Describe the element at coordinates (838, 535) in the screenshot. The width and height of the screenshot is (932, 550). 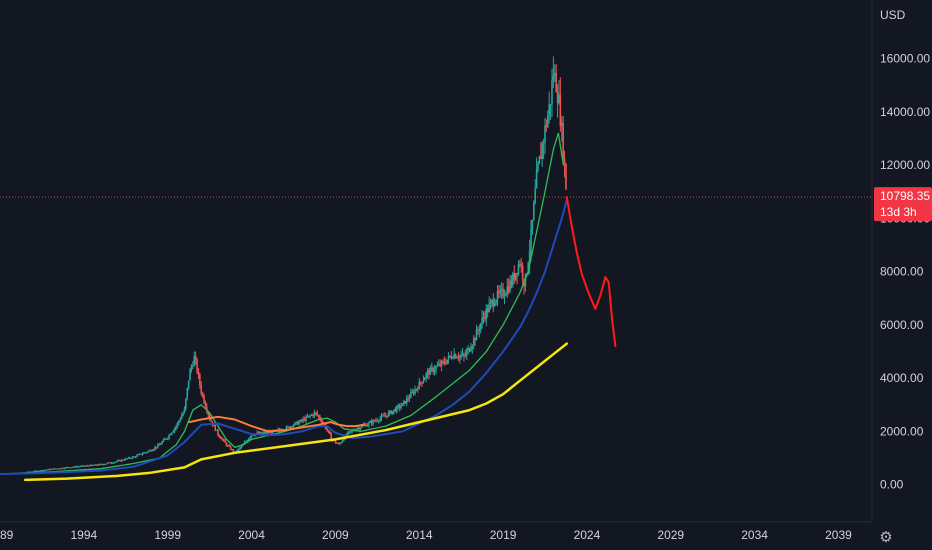
I see `x-tick-label: 2039` at that location.